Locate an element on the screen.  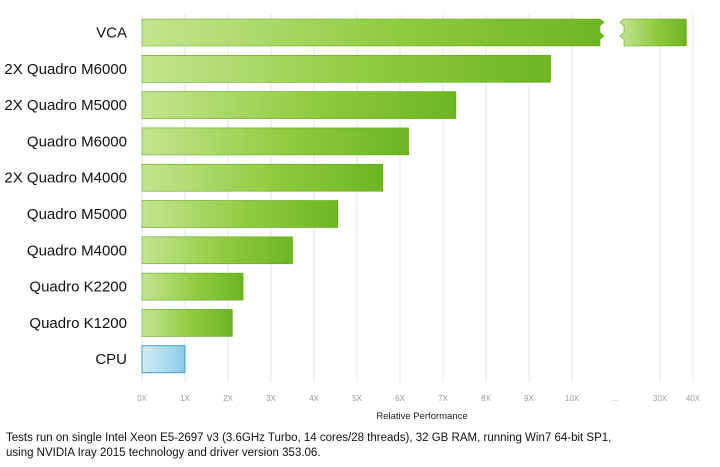
x-tick-label: 5X is located at coordinates (357, 398).